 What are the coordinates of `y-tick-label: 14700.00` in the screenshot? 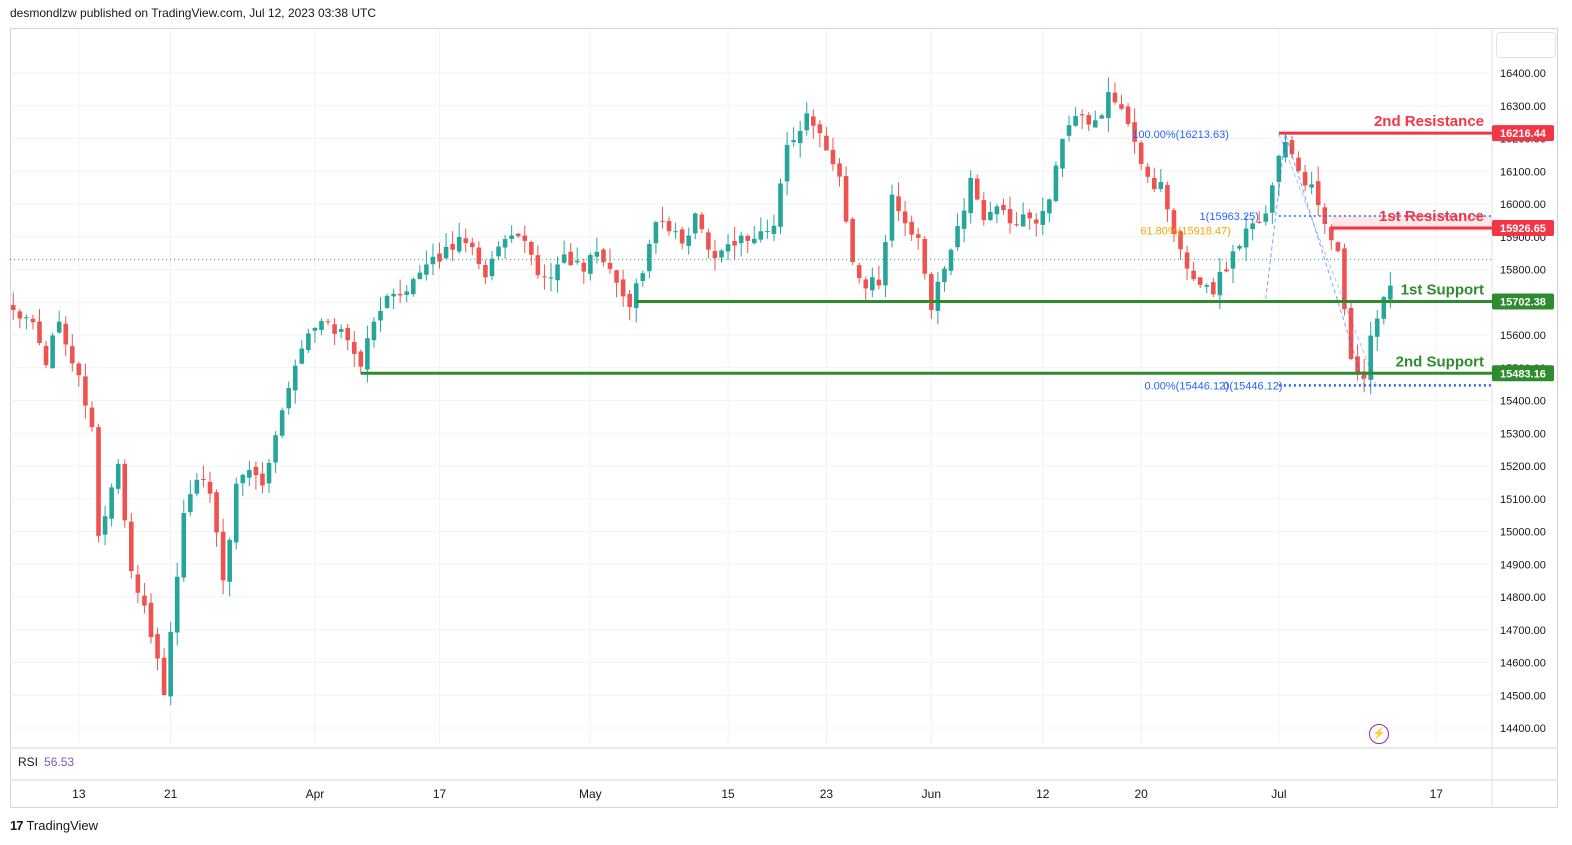 It's located at (1523, 631).